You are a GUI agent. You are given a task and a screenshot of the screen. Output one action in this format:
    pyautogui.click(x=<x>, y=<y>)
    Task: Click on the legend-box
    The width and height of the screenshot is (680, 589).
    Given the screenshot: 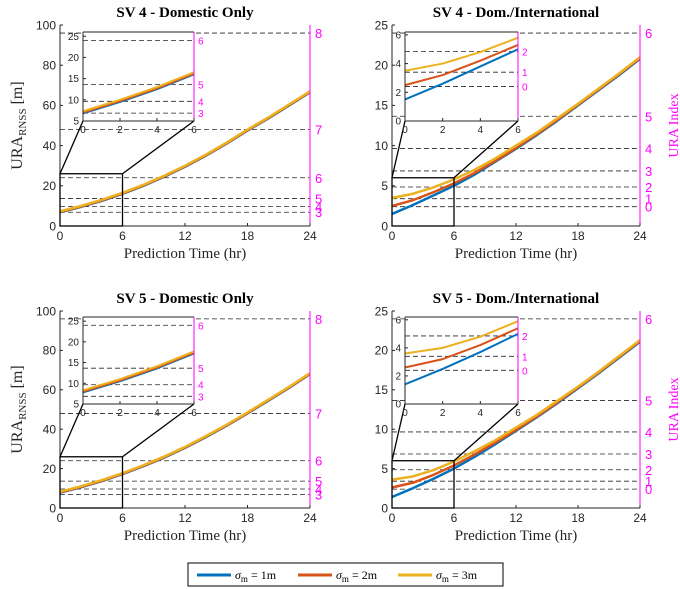 What is the action you would take?
    pyautogui.click(x=345, y=574)
    